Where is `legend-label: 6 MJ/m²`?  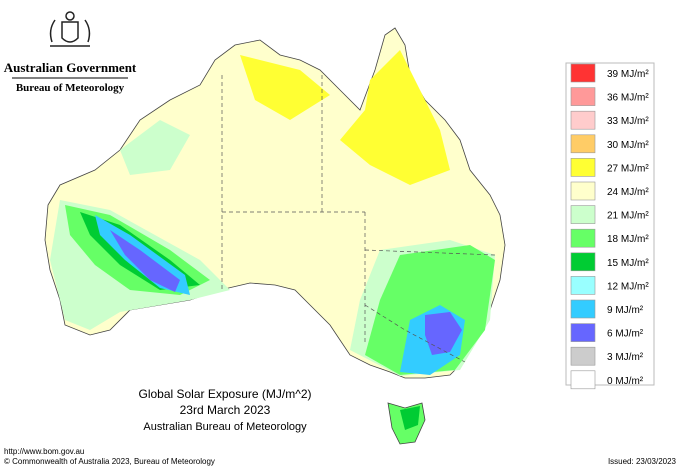 legend-label: 6 MJ/m² is located at coordinates (625, 334).